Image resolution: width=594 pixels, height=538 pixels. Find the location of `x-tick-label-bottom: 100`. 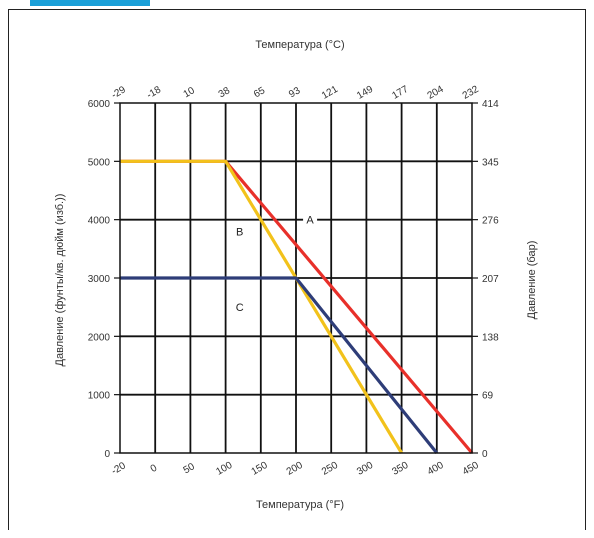

x-tick-label-bottom: 100 is located at coordinates (224, 469).